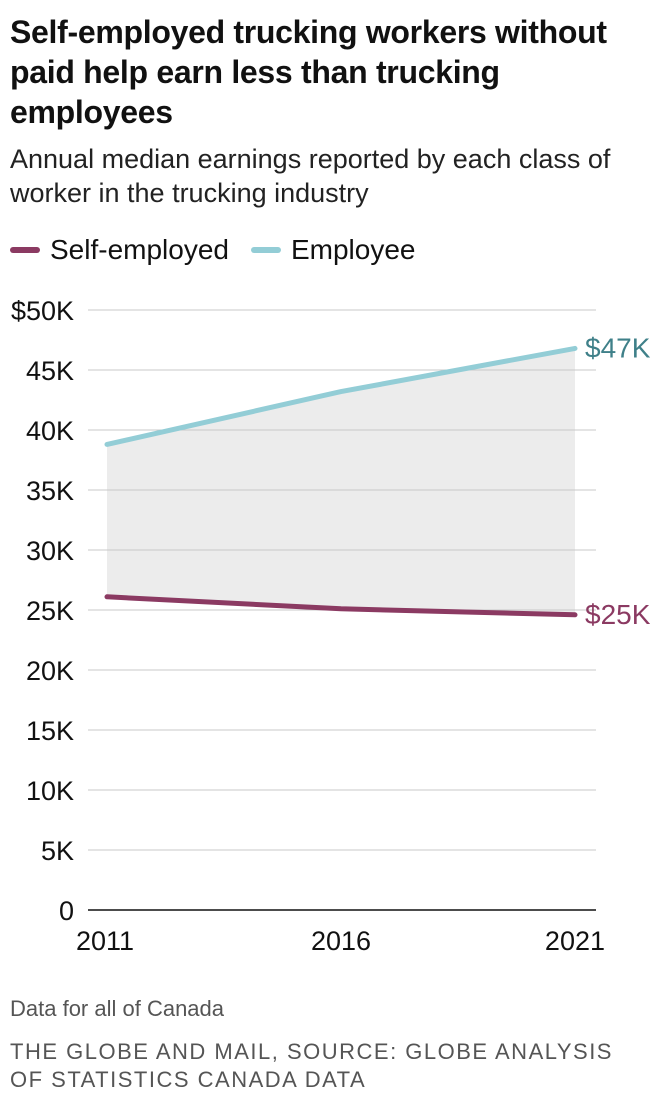  What do you see at coordinates (139, 249) in the screenshot?
I see `legend-label-self-employed: Self-employed` at bounding box center [139, 249].